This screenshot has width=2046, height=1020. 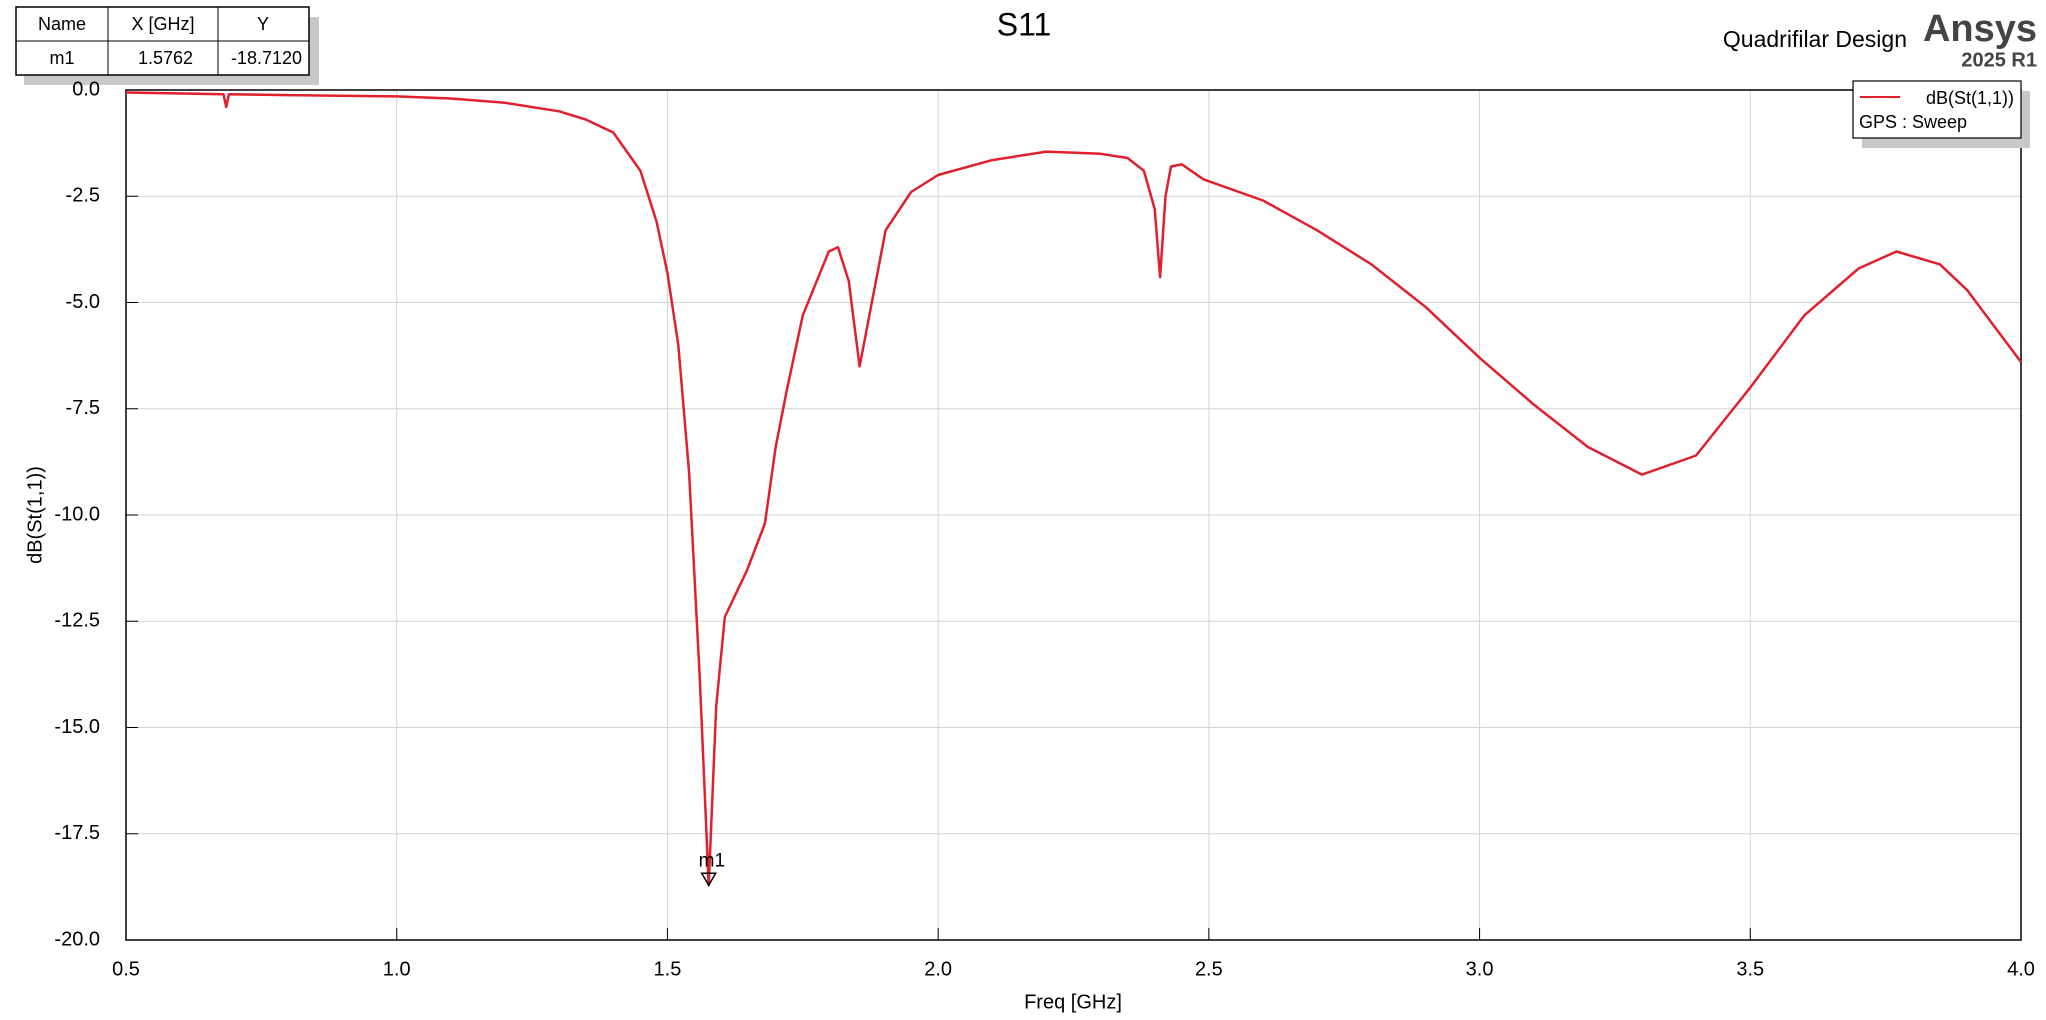 What do you see at coordinates (165, 58) in the screenshot?
I see `table-cell: 1.5762` at bounding box center [165, 58].